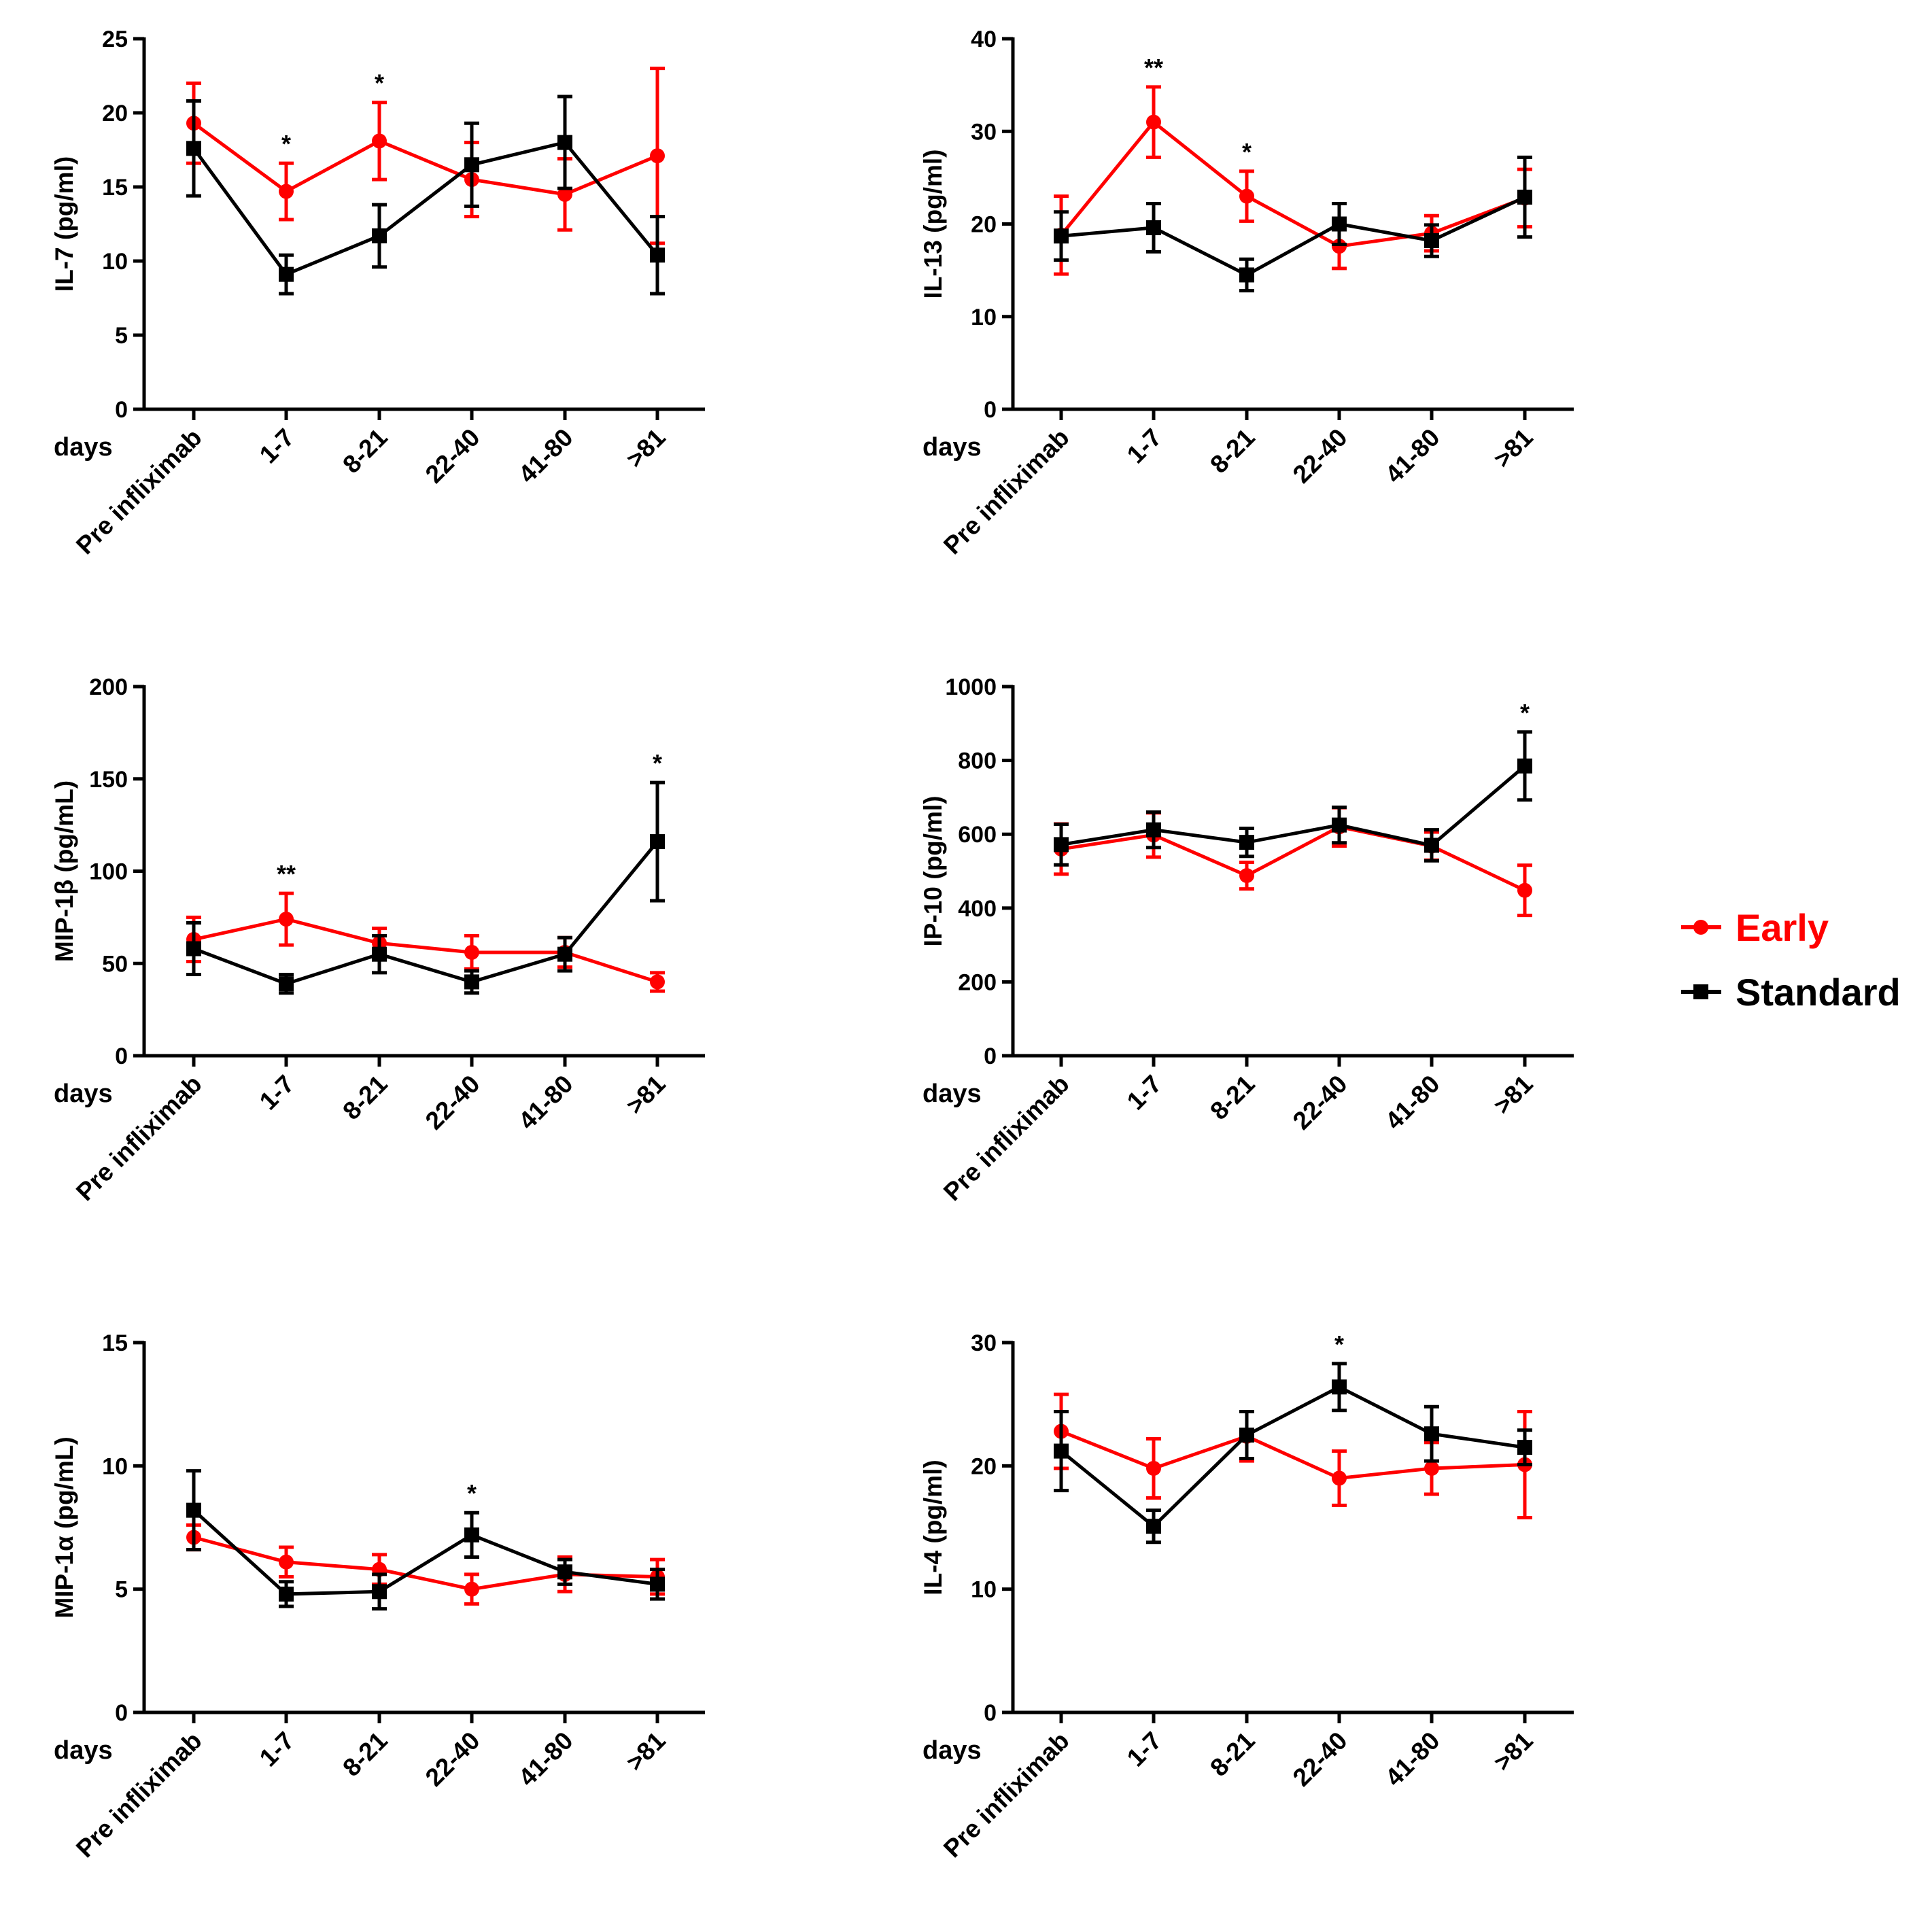 This screenshot has width=1932, height=1915. Describe the element at coordinates (1700, 927) in the screenshot. I see `legend-early-marker` at that location.